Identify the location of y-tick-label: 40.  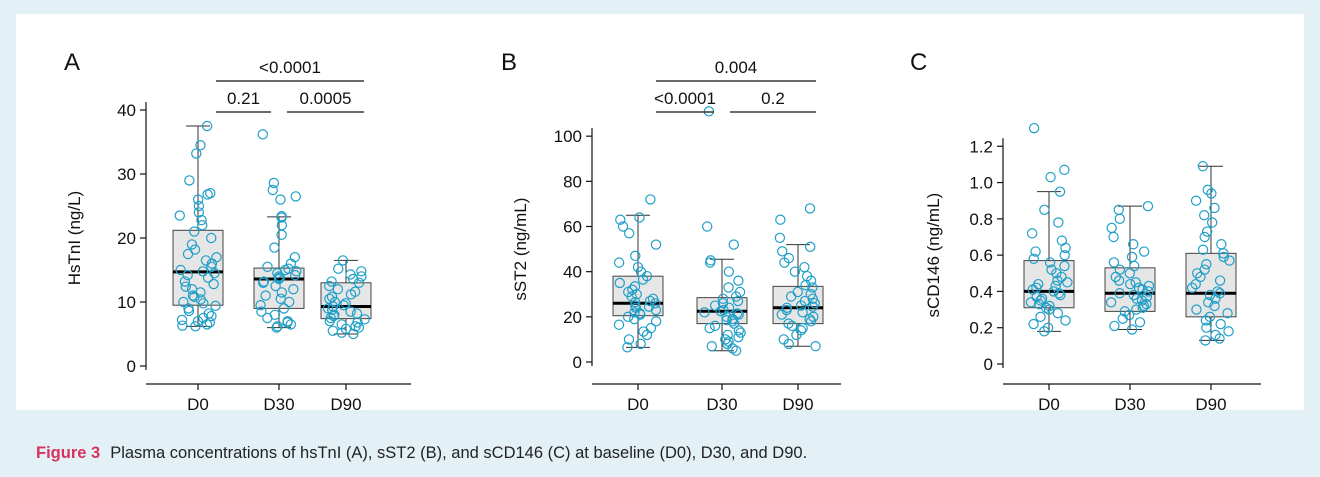
(572, 272).